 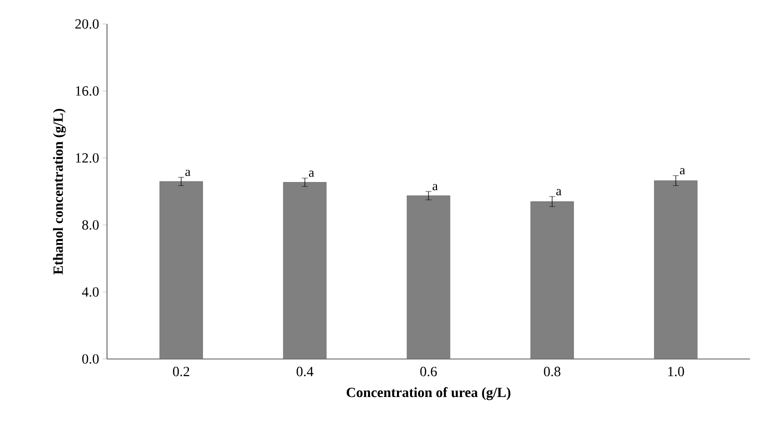 What do you see at coordinates (87, 24) in the screenshot?
I see `y-tick-label: 20.0` at bounding box center [87, 24].